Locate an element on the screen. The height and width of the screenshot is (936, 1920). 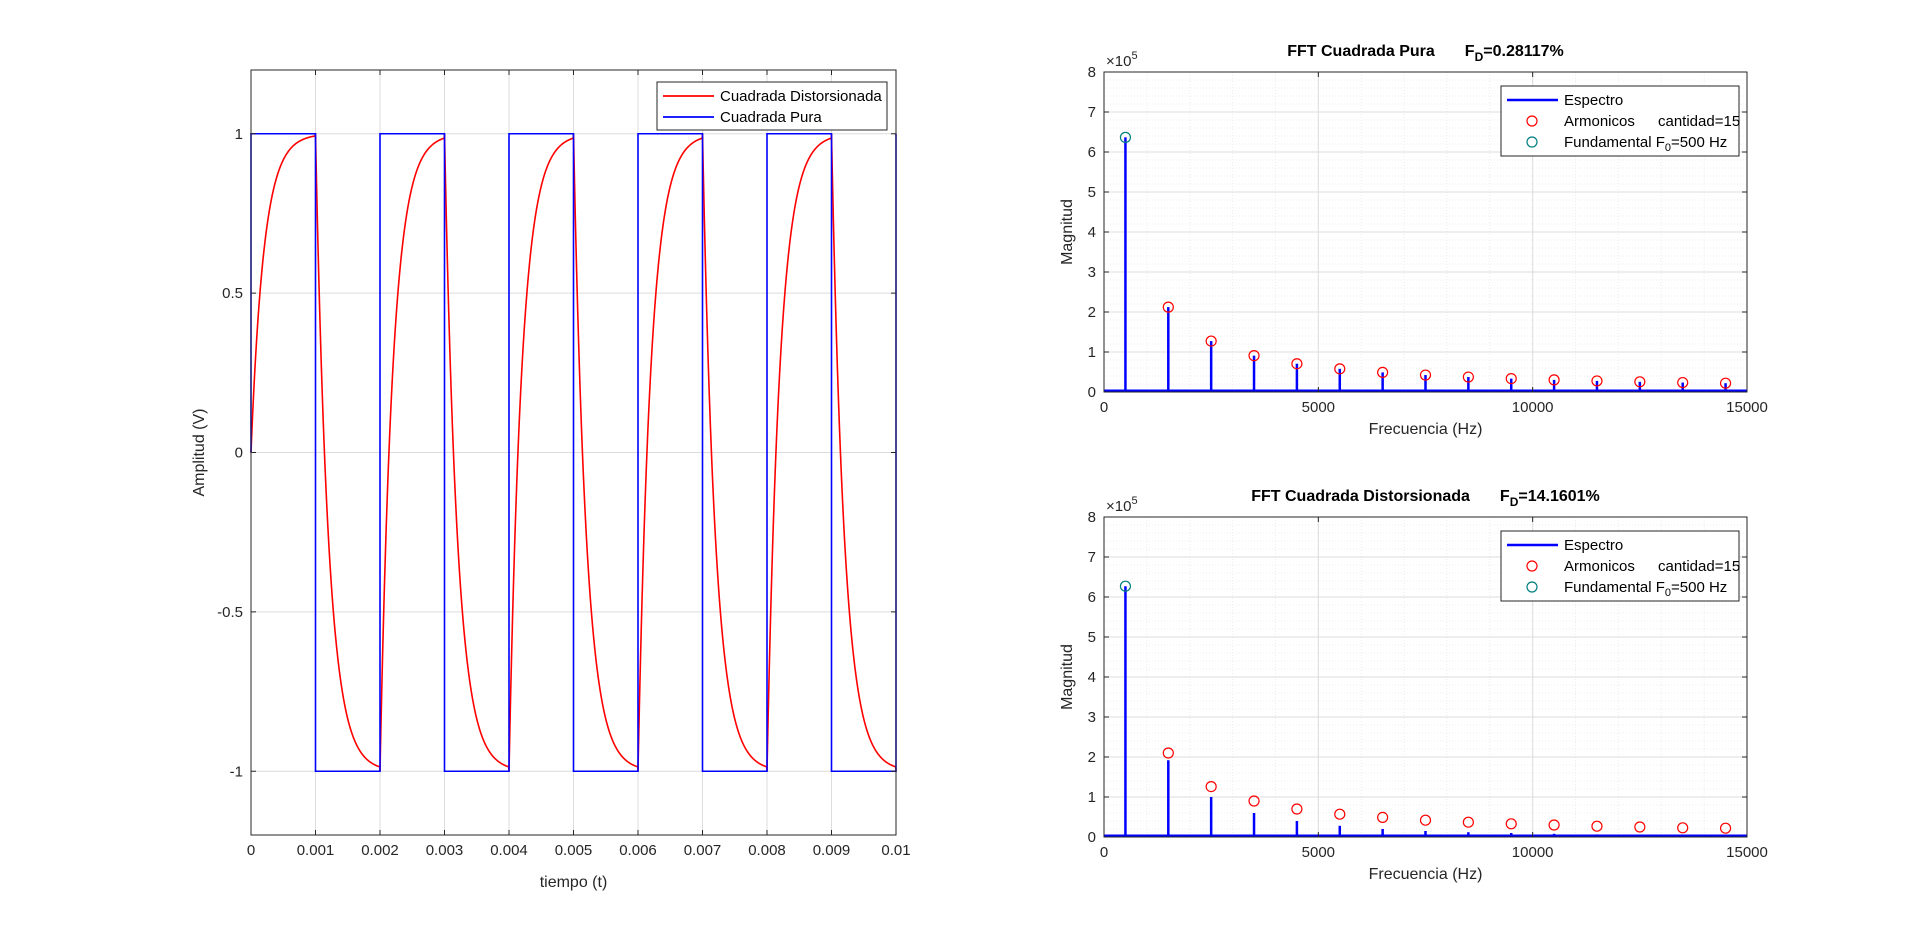
chart-title: FFT Cuadrada Pura FD=0.28117% is located at coordinates (1425, 53).